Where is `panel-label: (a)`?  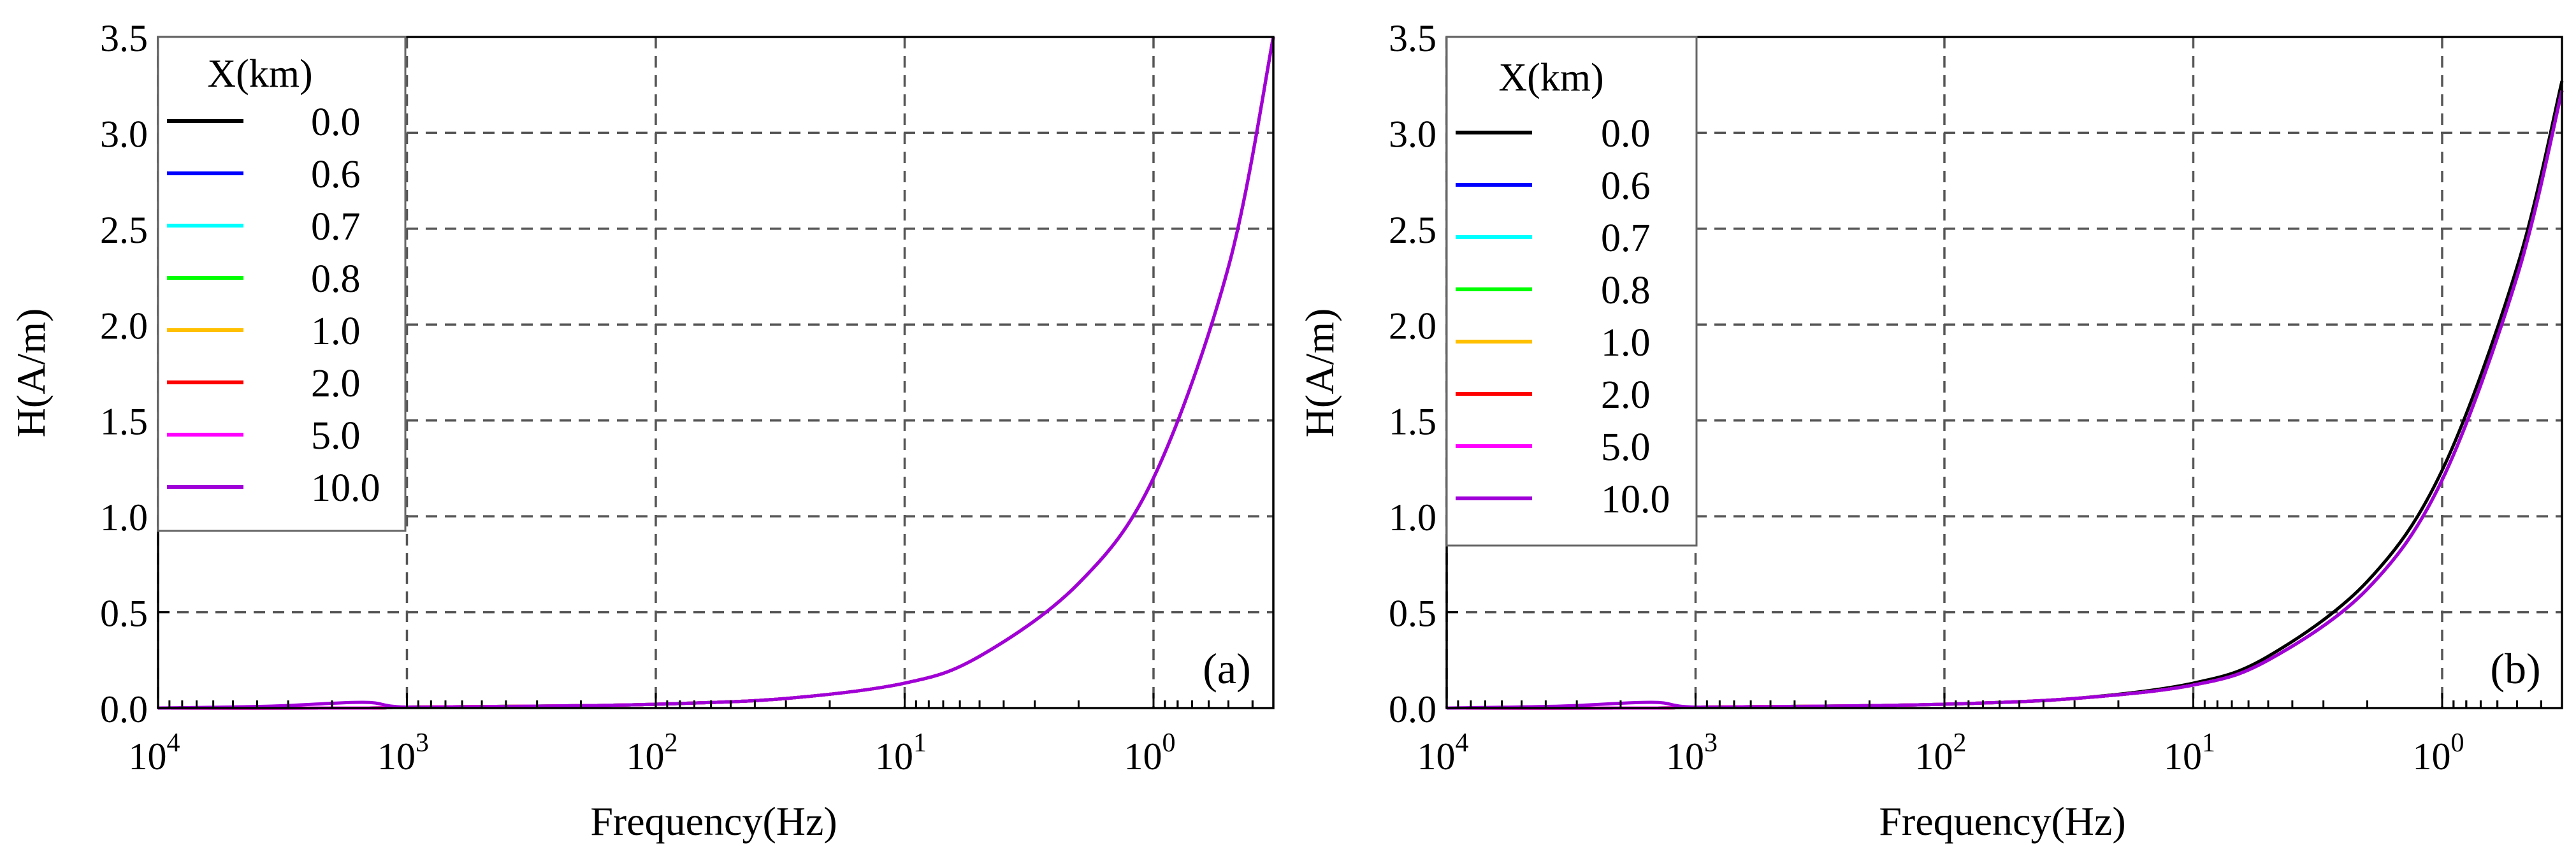
panel-label: (a) is located at coordinates (1226, 668).